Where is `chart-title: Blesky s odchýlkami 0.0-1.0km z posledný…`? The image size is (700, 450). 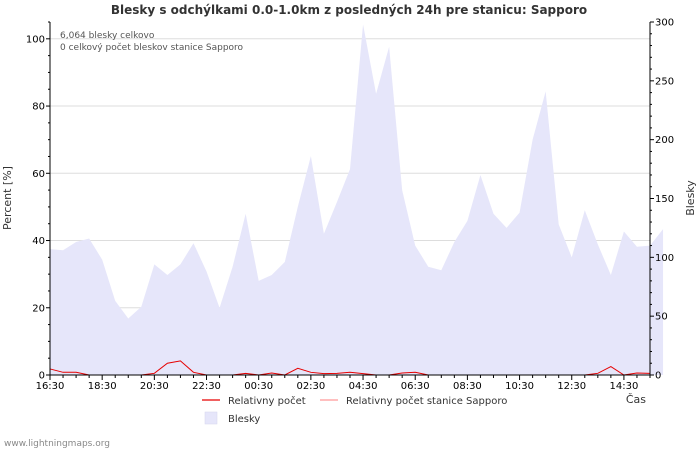 chart-title: Blesky s odchýlkami 0.0-1.0km z posledný… is located at coordinates (349, 10).